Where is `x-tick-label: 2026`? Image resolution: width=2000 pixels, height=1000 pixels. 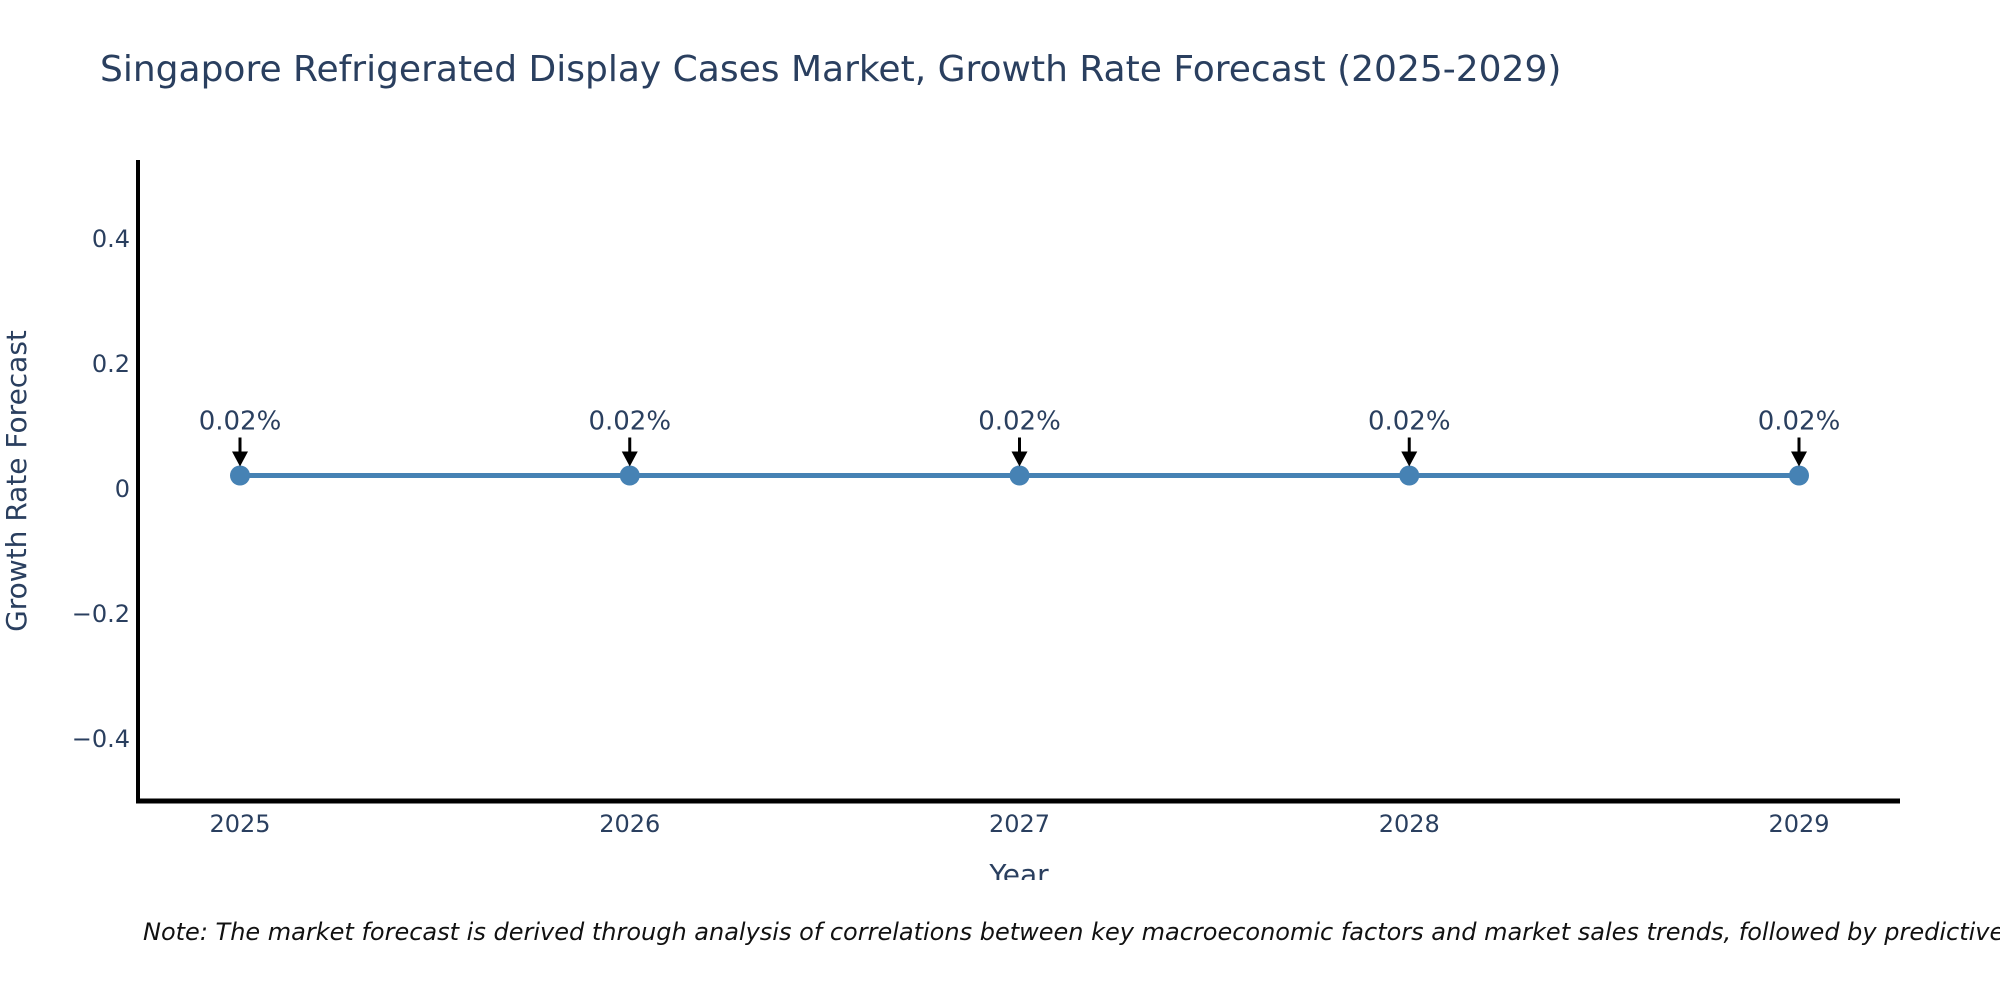 x-tick-label: 2026 is located at coordinates (629, 824).